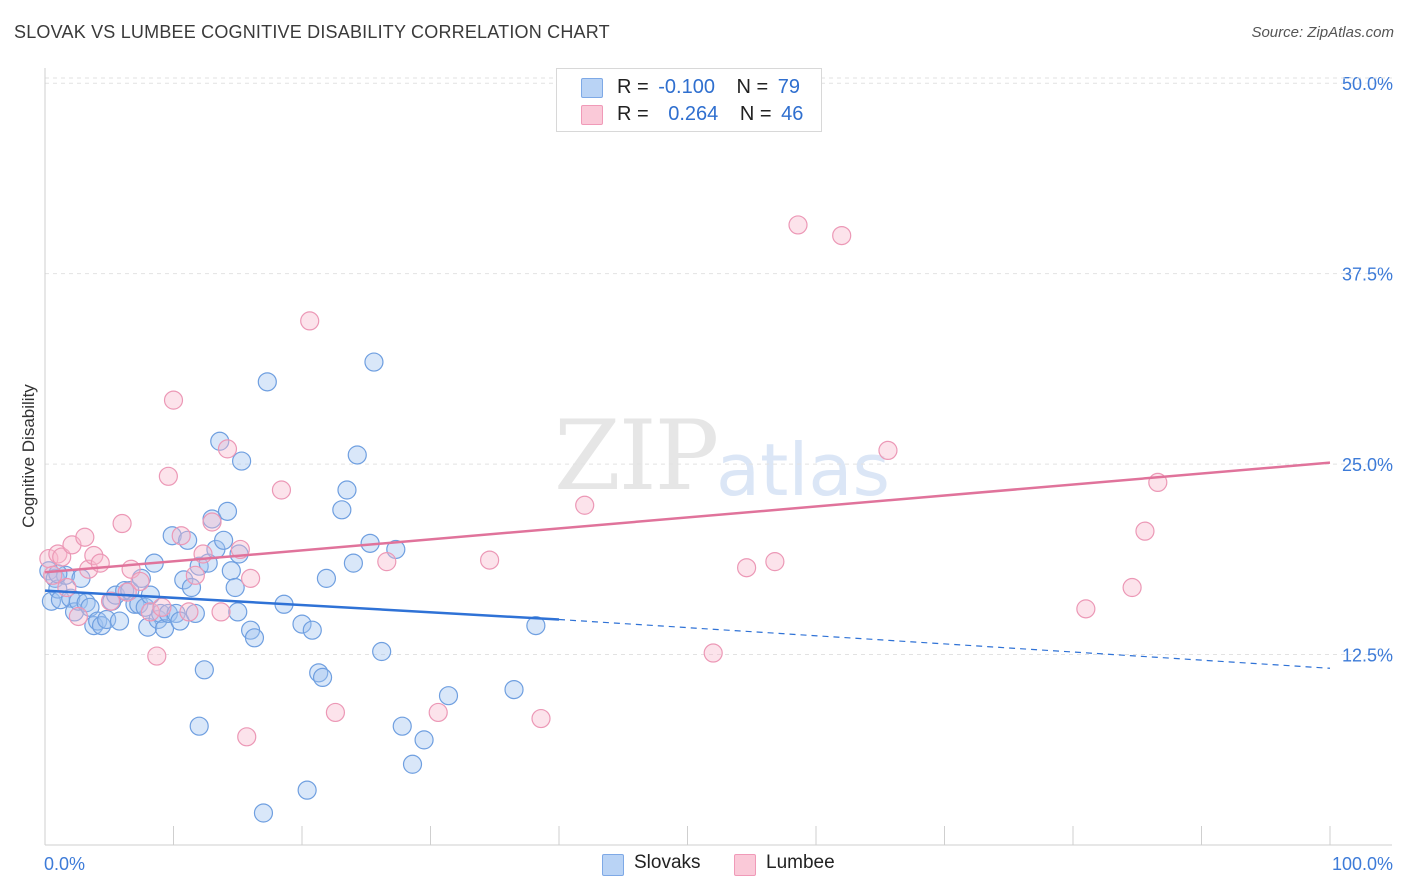 Image resolution: width=1406 pixels, height=892 pixels. Describe the element at coordinates (636, 456) in the screenshot. I see `watermark-zip: ZIP` at that location.